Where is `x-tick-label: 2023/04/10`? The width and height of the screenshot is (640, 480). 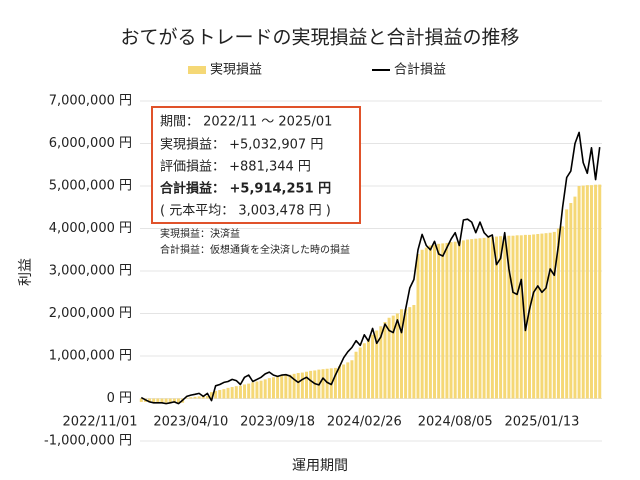 x-tick-label: 2023/04/10 is located at coordinates (190, 422).